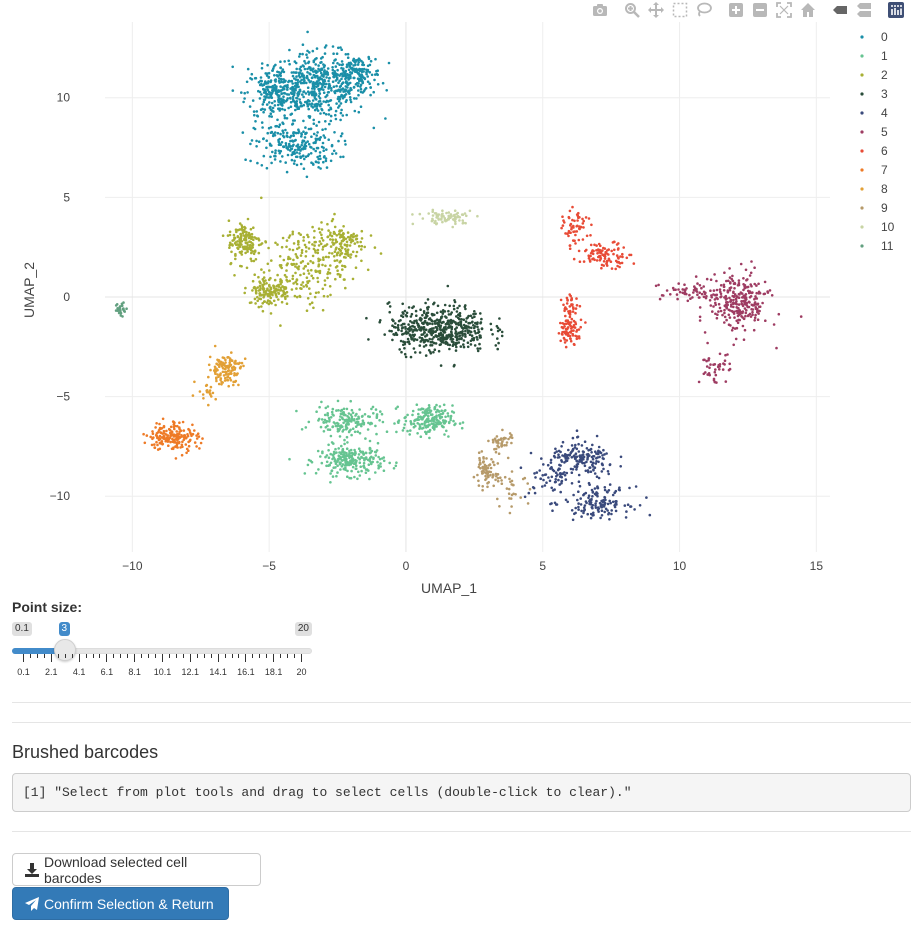 The image size is (917, 937). I want to click on legend-item-5: 5, so click(874, 132).